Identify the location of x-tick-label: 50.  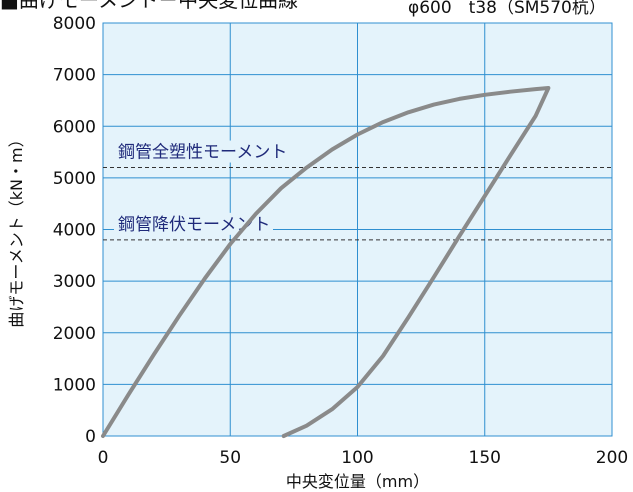
(230, 458).